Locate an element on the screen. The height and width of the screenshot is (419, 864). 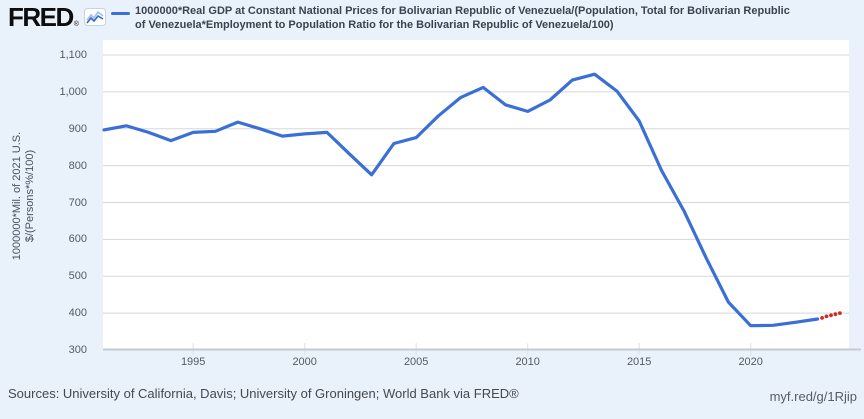
fred-logo: FRED ® is located at coordinates (57, 17).